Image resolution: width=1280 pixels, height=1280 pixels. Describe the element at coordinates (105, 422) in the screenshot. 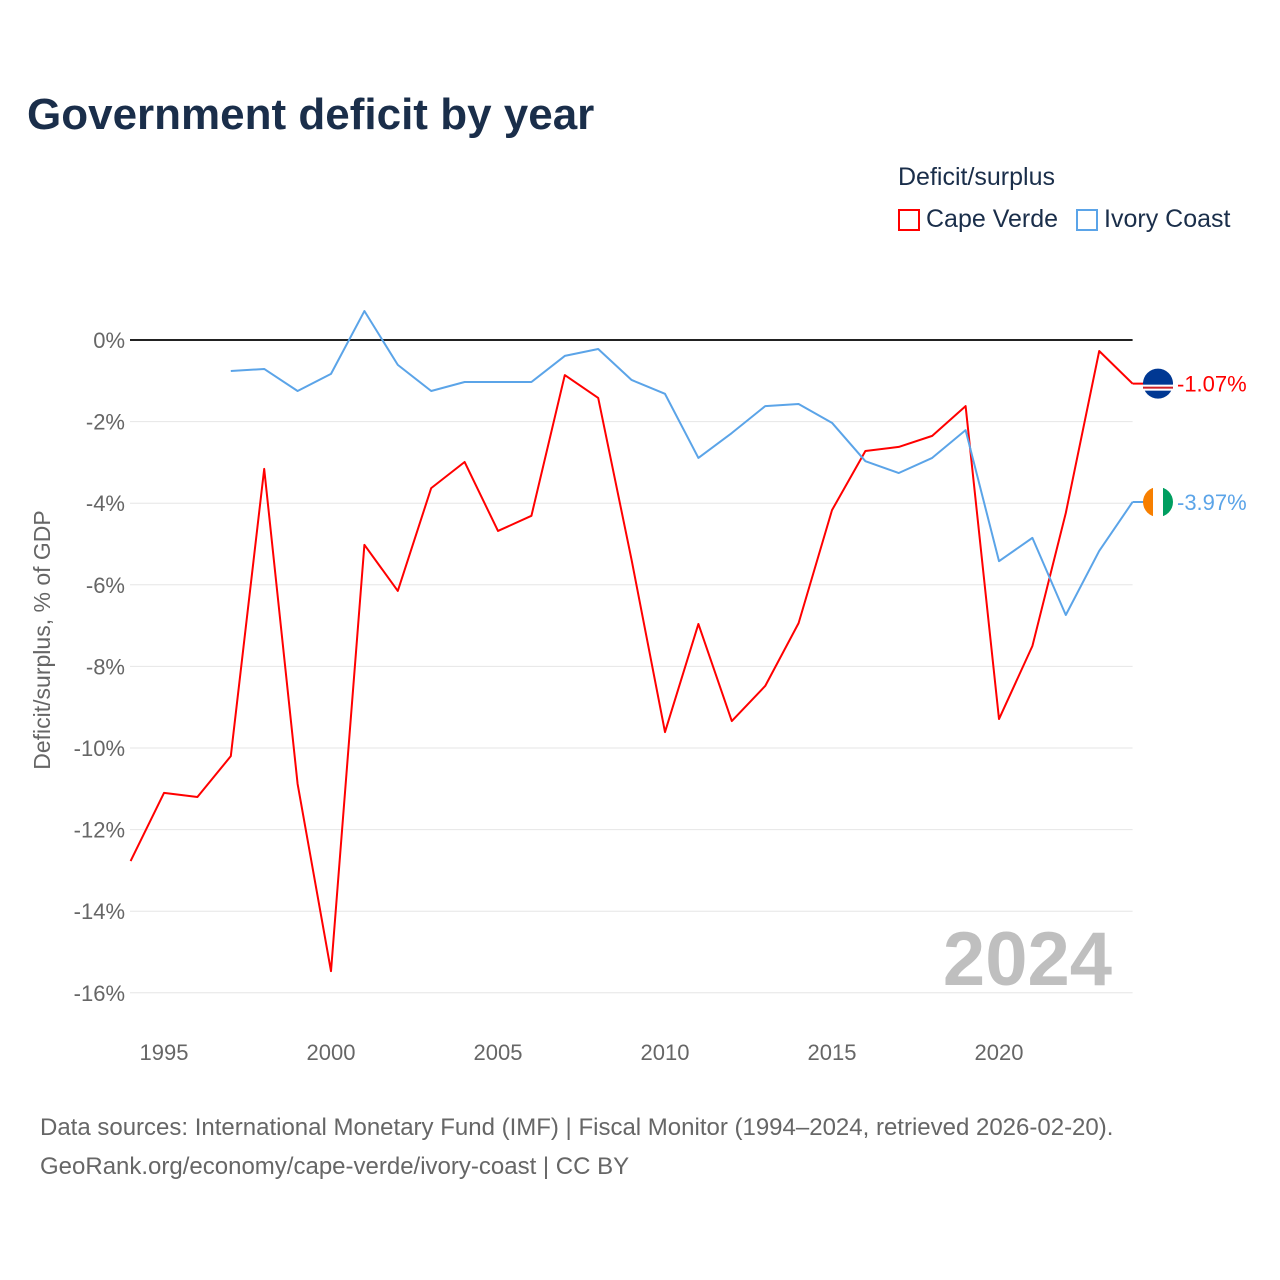

I see `y-tick-label: -2%` at that location.